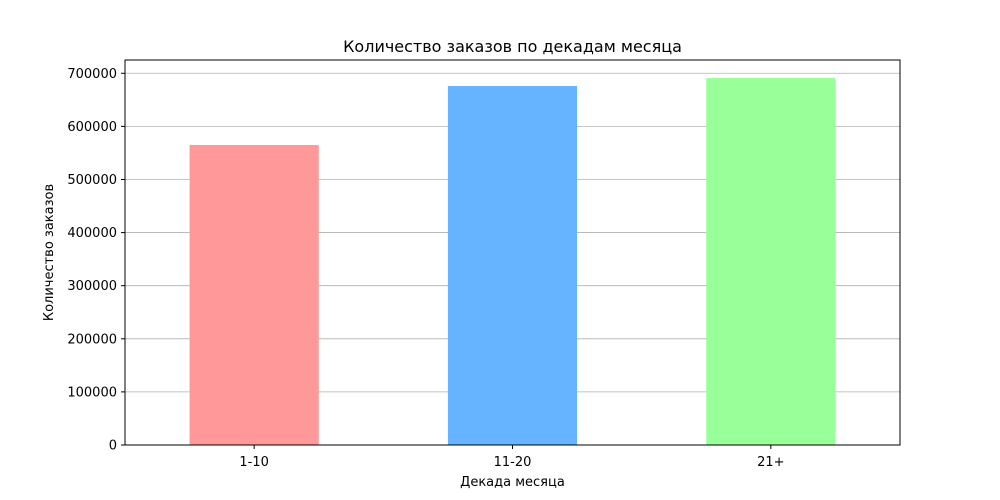 The image size is (1000, 500). I want to click on y-tick-label: 700000, so click(92, 74).